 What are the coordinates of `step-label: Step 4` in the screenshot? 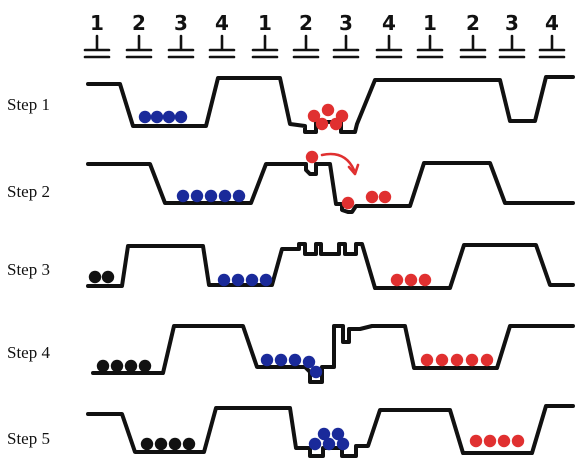 It's located at (28, 352).